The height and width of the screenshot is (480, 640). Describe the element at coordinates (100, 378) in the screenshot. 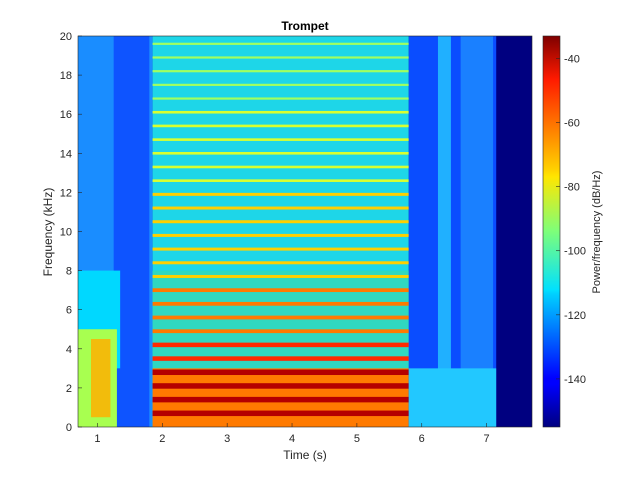

I see `breath-hot-spot` at that location.